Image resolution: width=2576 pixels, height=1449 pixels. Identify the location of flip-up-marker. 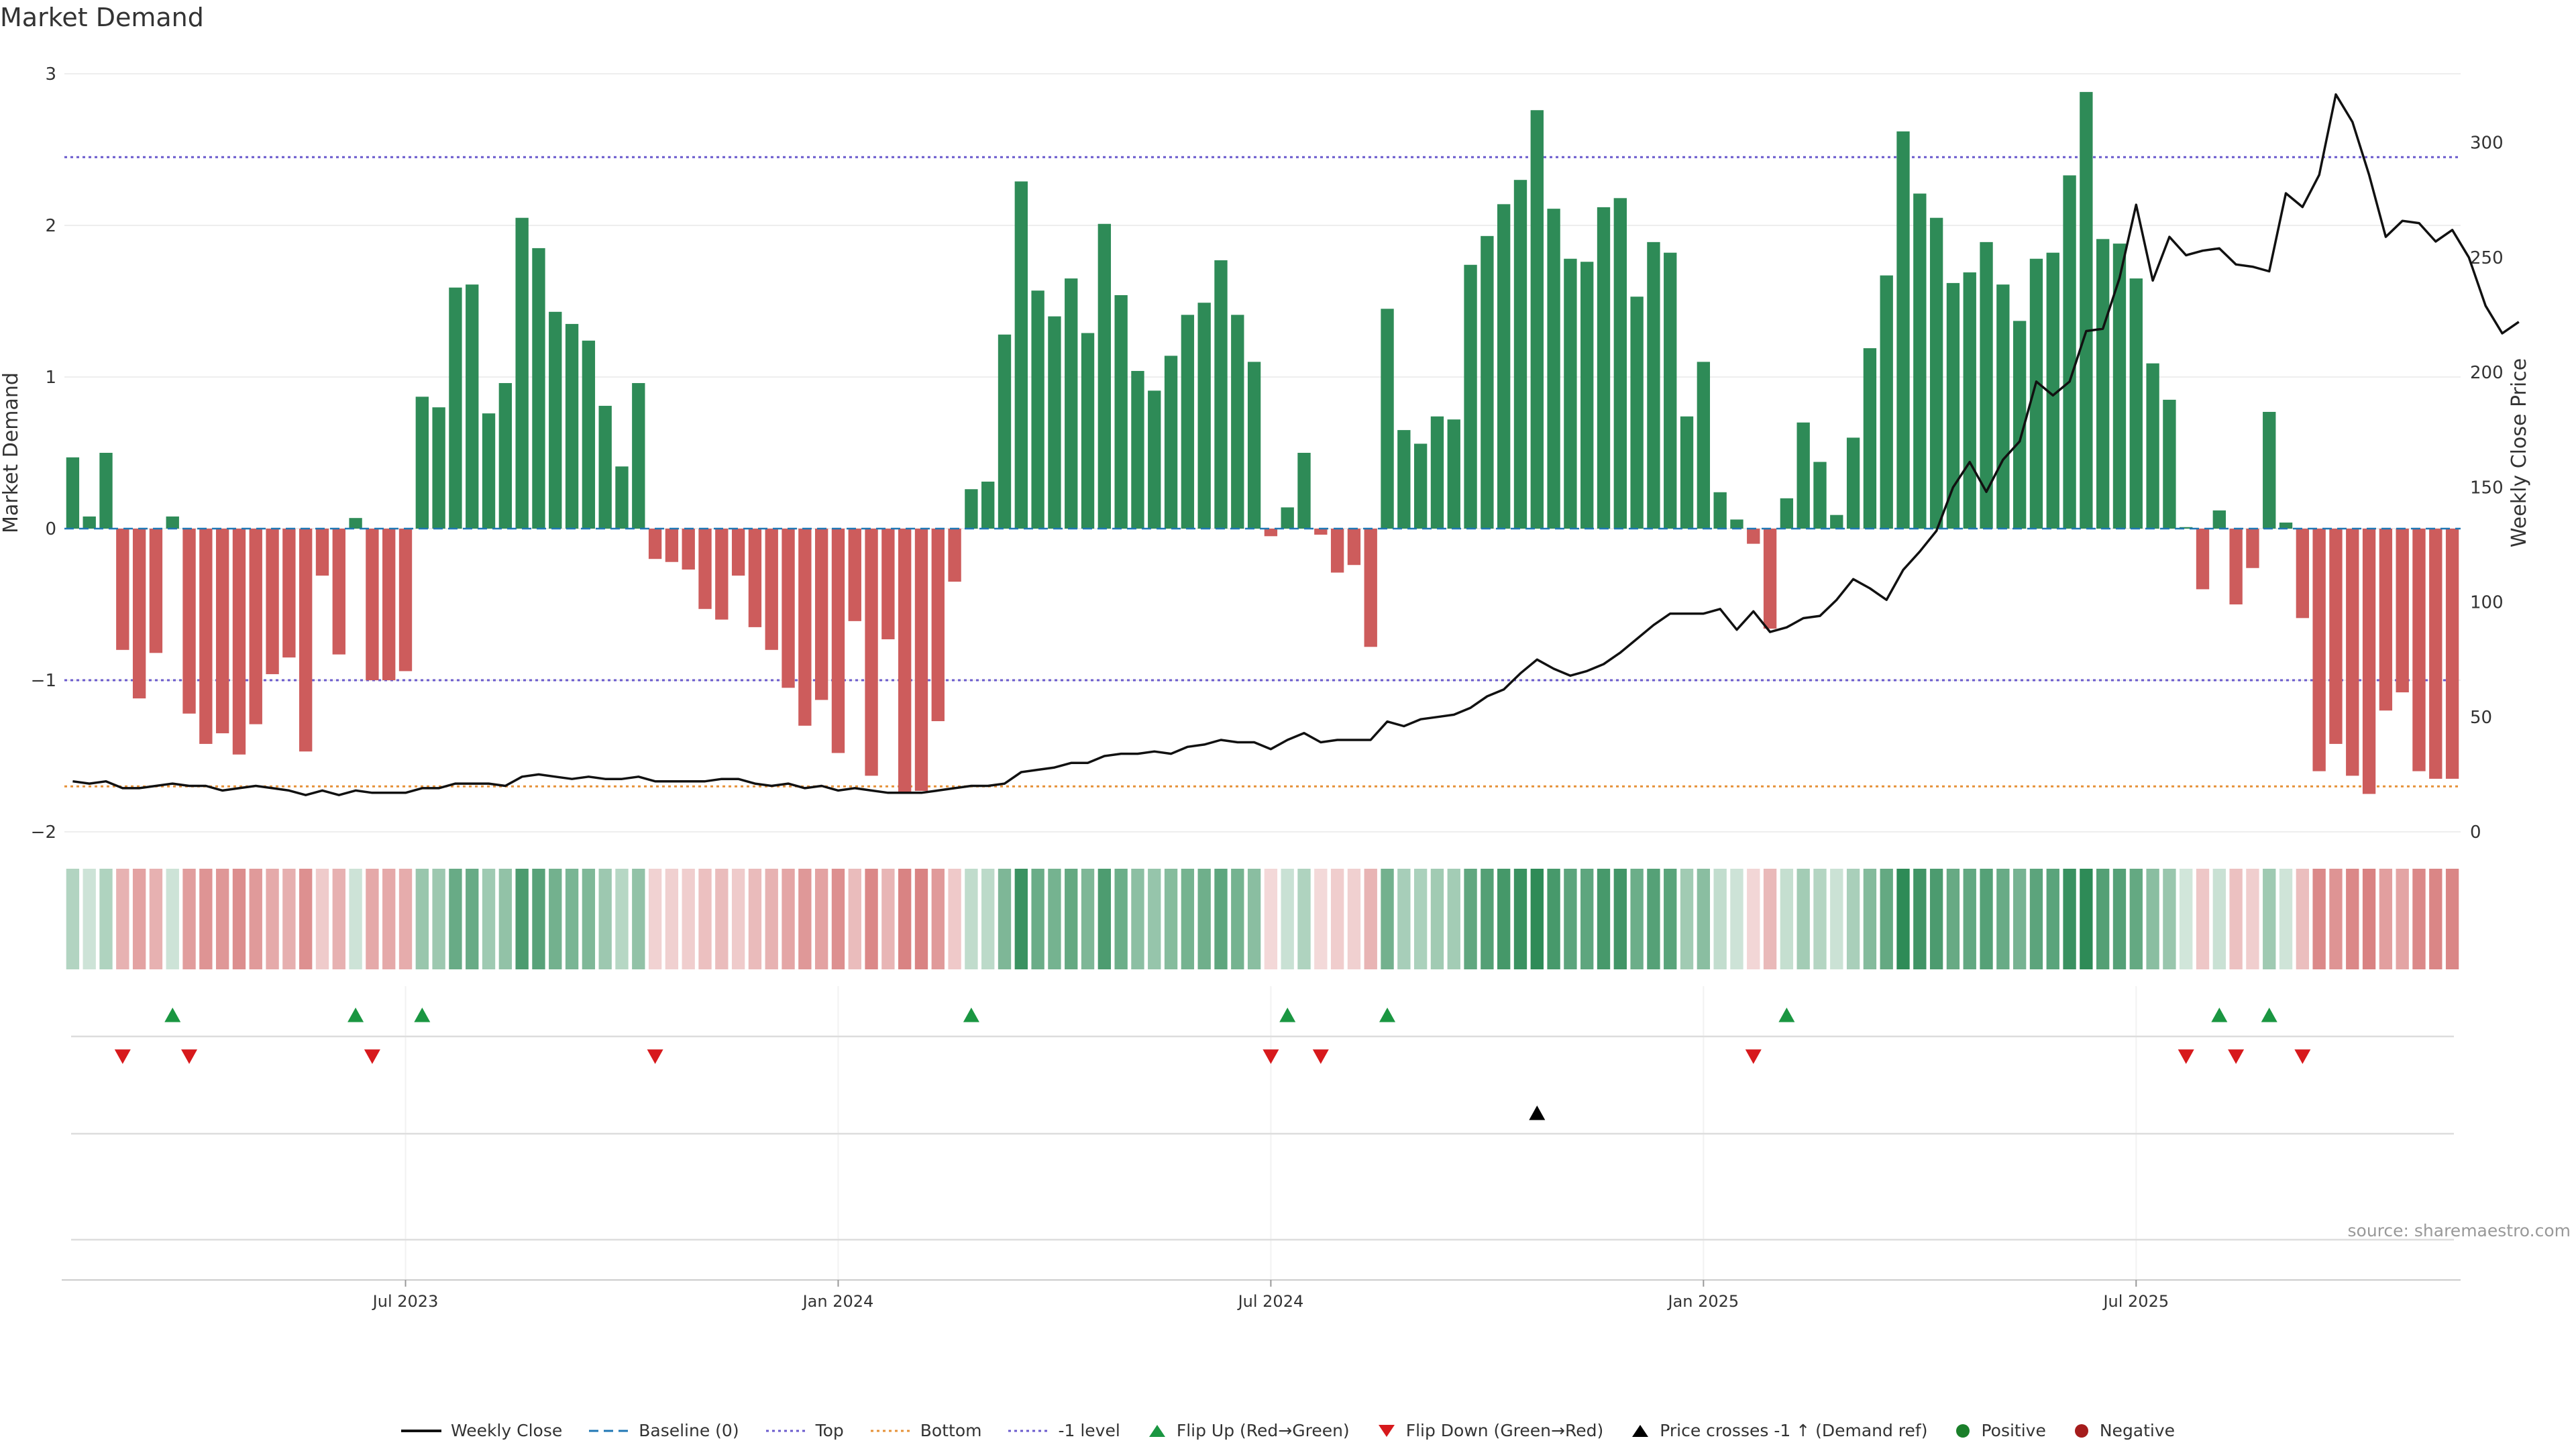
(422, 1015).